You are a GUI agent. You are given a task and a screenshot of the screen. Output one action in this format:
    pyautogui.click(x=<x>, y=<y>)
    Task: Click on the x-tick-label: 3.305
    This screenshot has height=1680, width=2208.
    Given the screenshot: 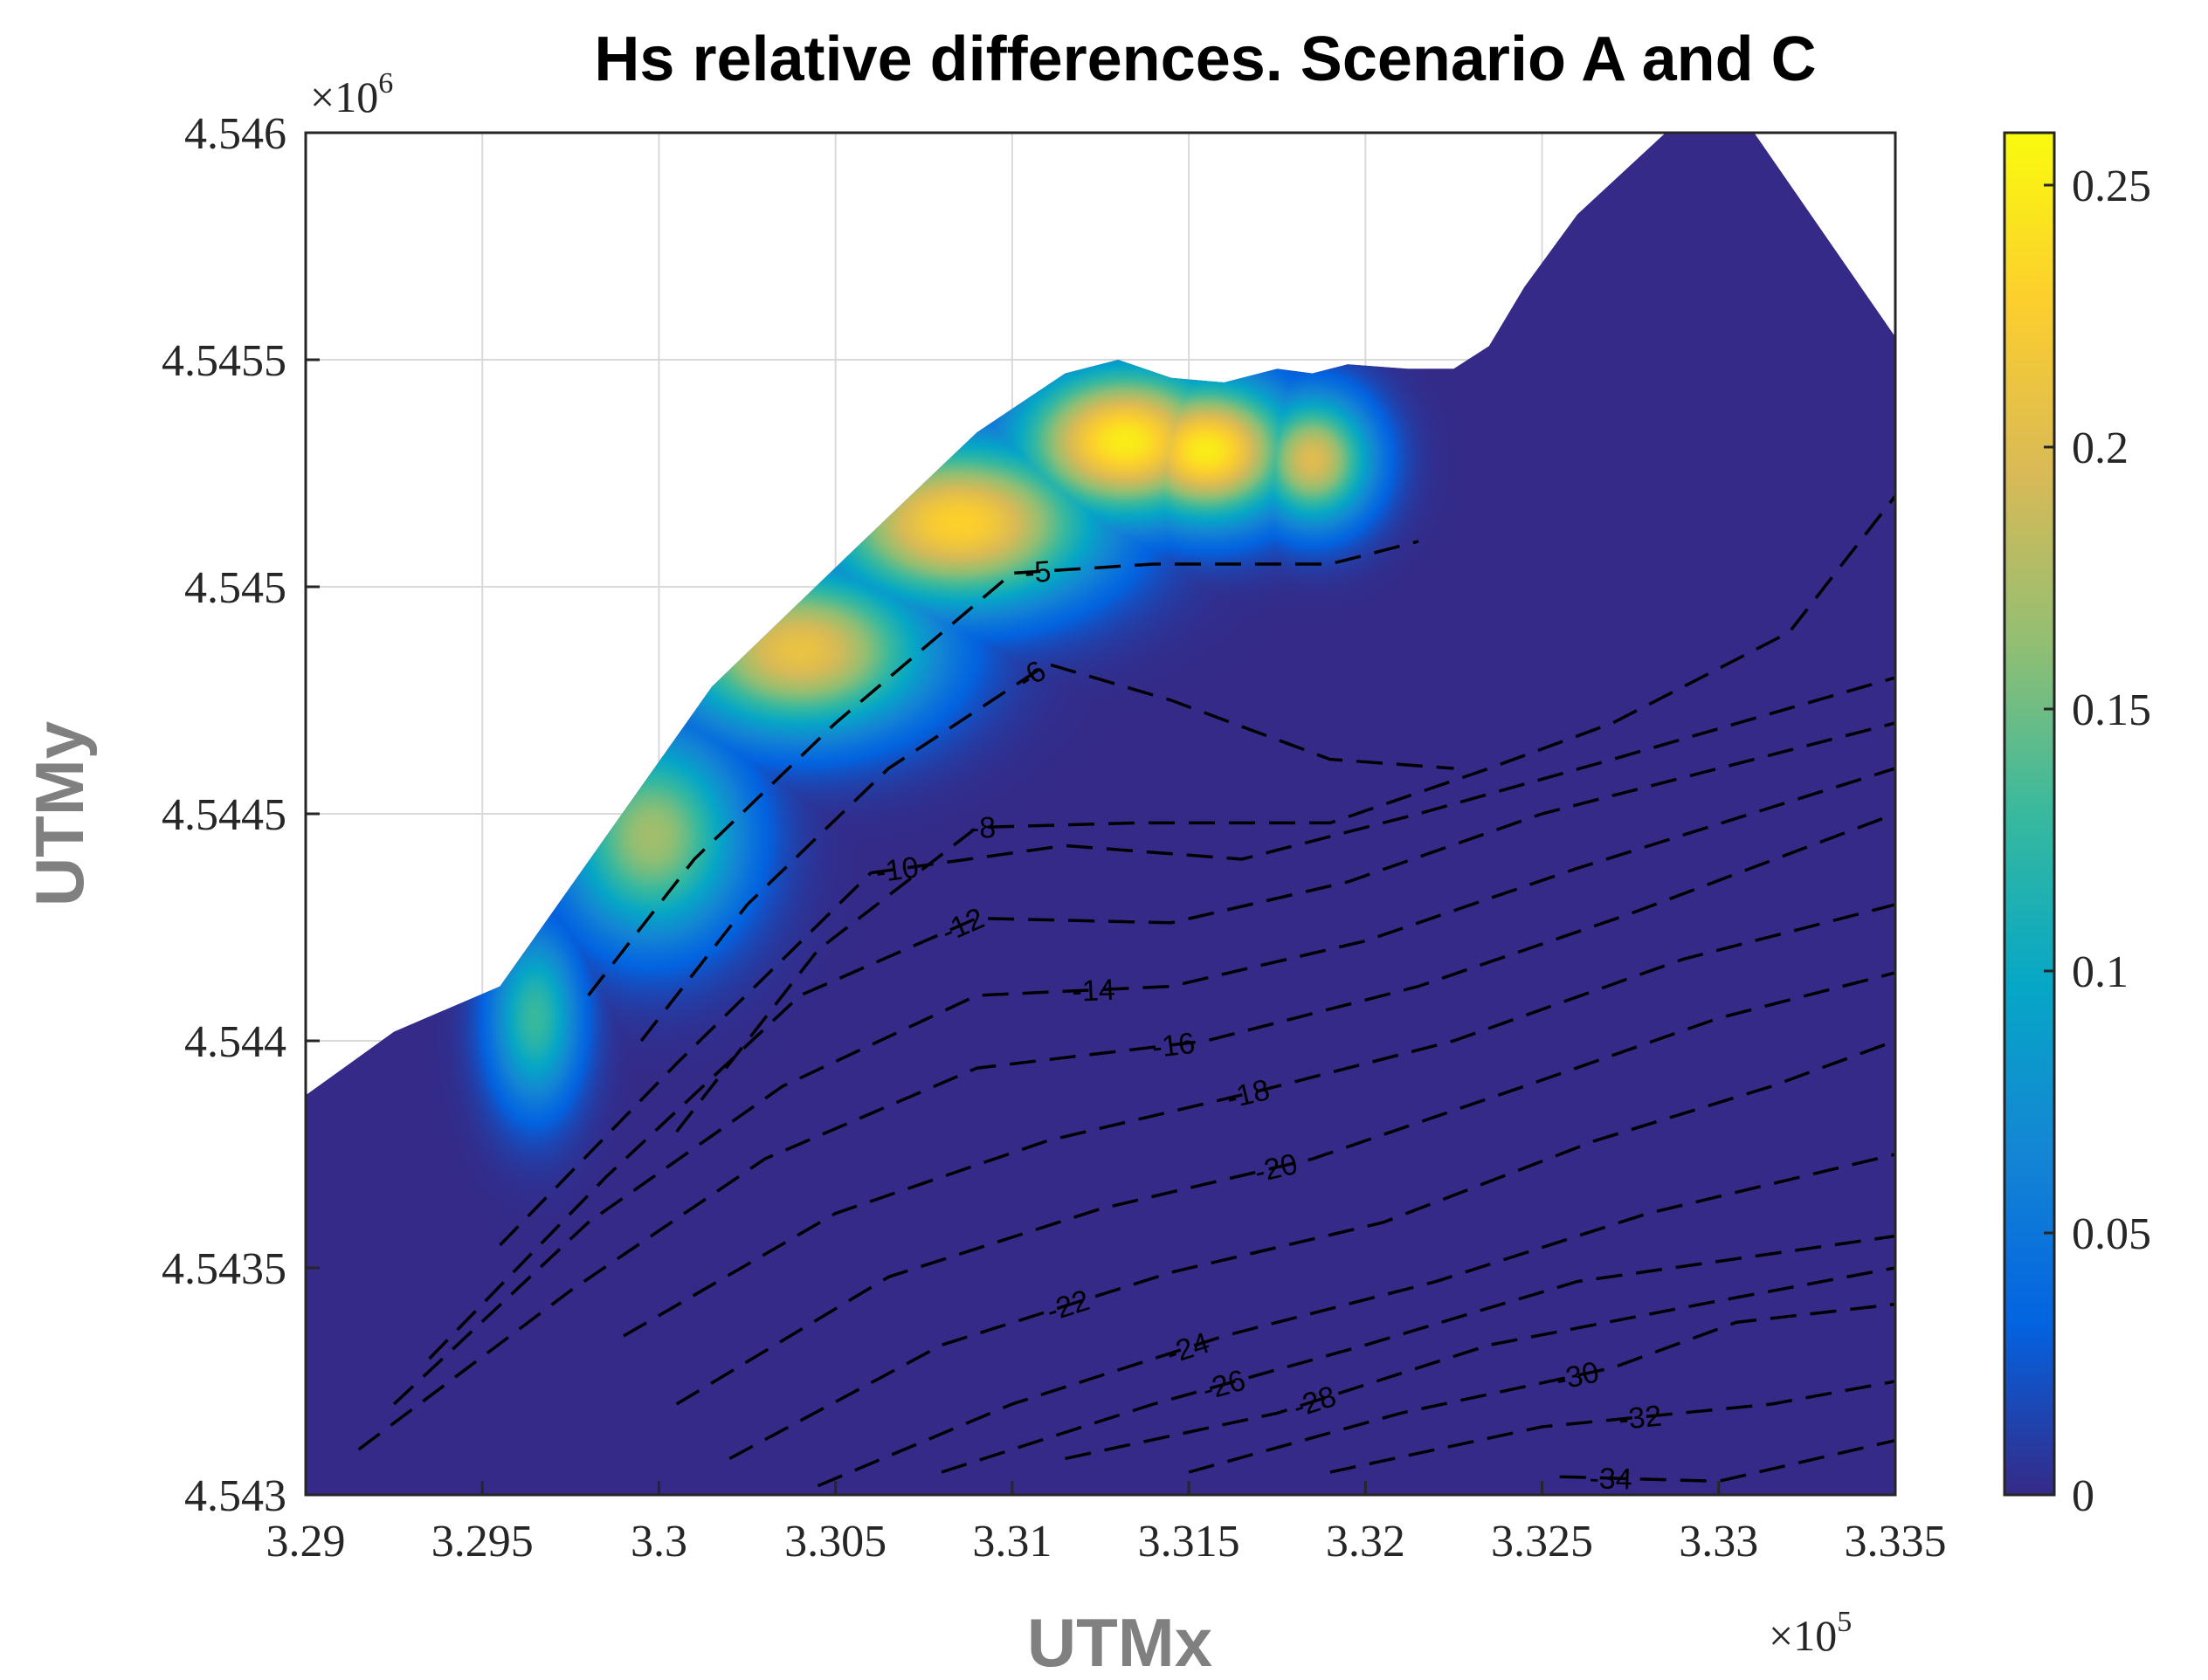 What is the action you would take?
    pyautogui.click(x=835, y=1541)
    